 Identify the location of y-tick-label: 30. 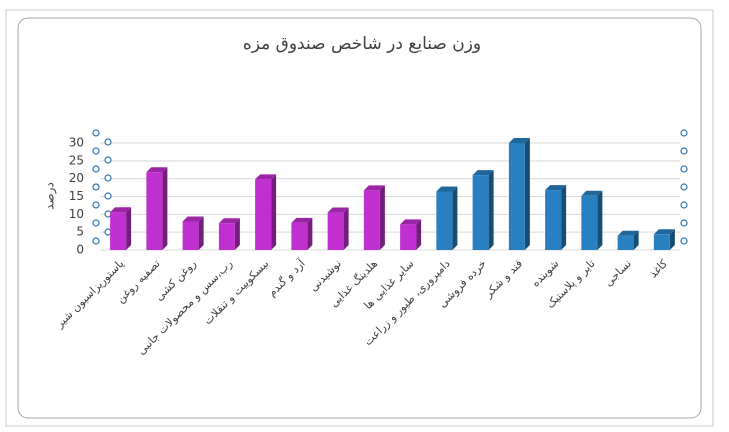
(76, 143).